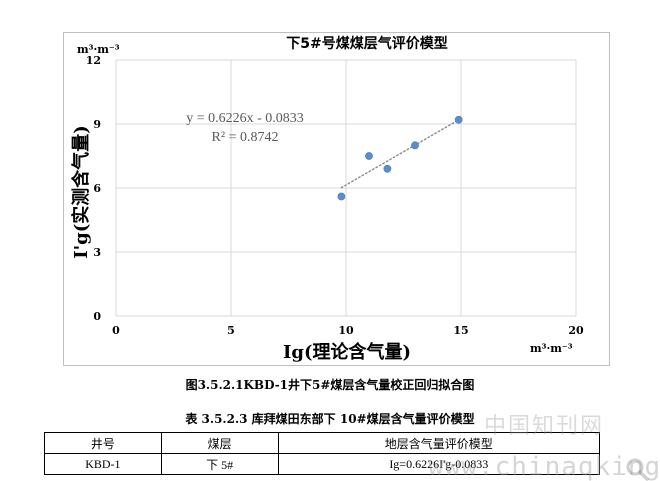 The height and width of the screenshot is (481, 660). Describe the element at coordinates (93, 60) in the screenshot. I see `y-tick-label: 12` at that location.